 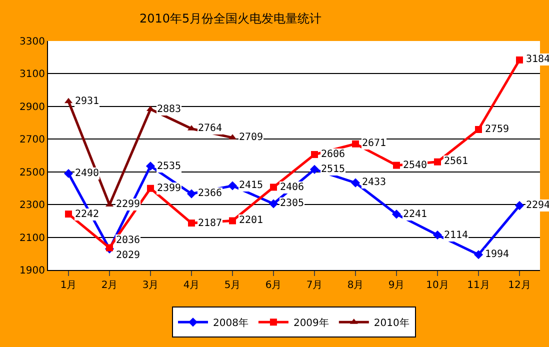 I want to click on x-tick-label: 12月, so click(x=519, y=285).